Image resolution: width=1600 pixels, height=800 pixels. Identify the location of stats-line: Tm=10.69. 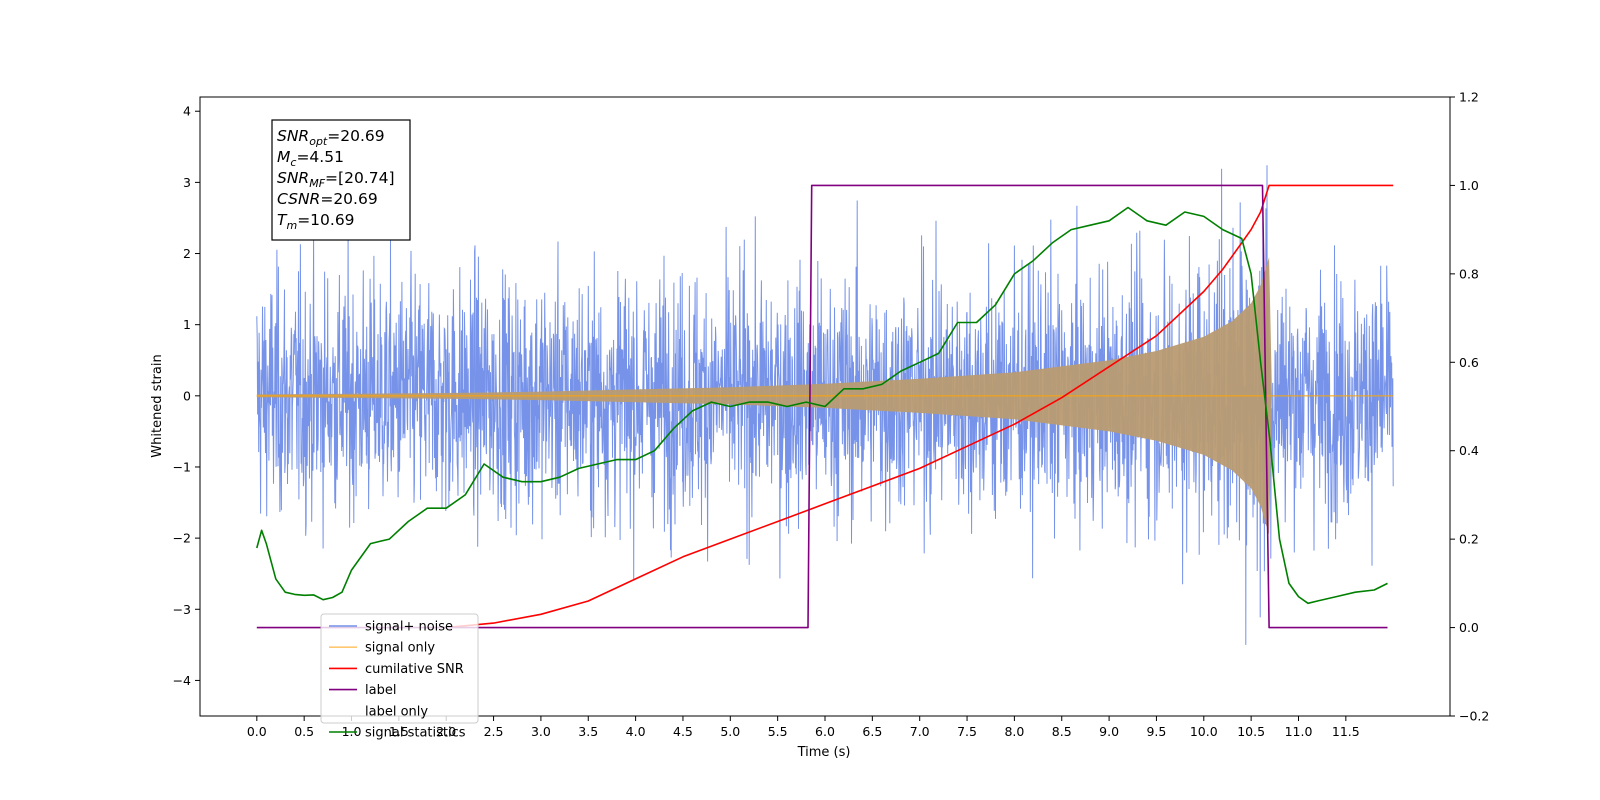
(316, 221).